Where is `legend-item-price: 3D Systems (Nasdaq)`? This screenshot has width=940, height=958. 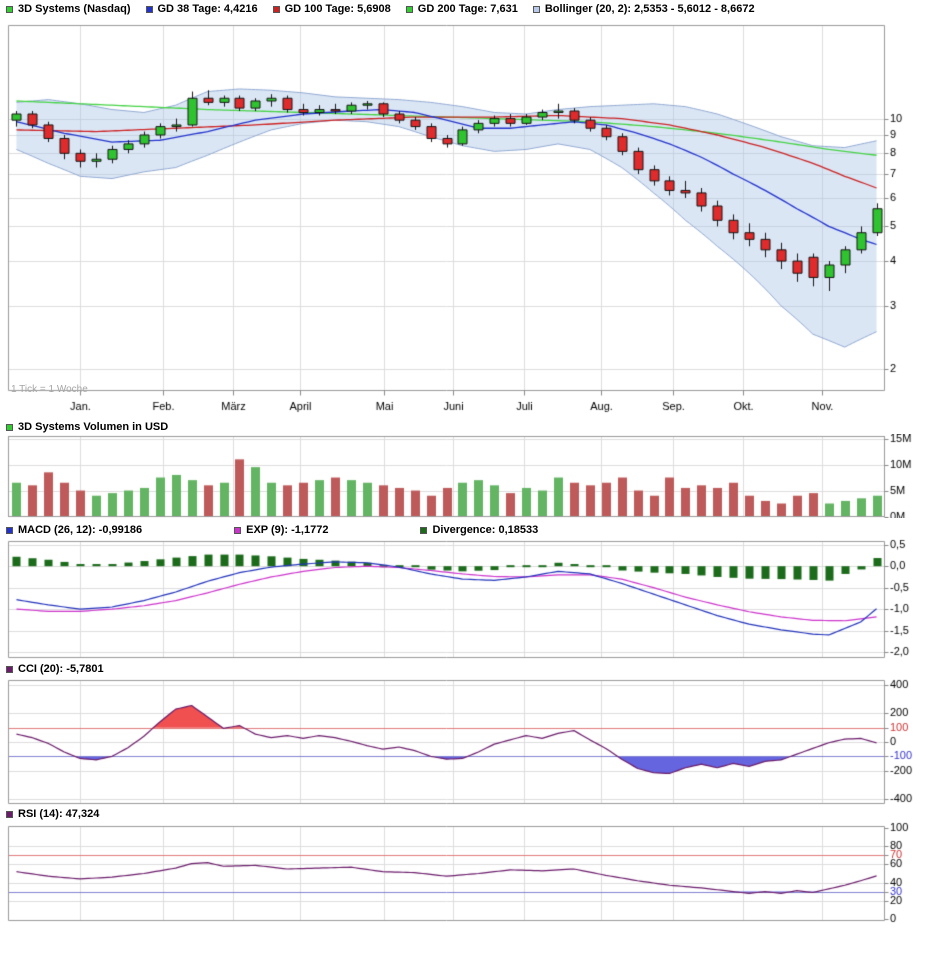
legend-item-price: 3D Systems (Nasdaq) is located at coordinates (68, 9).